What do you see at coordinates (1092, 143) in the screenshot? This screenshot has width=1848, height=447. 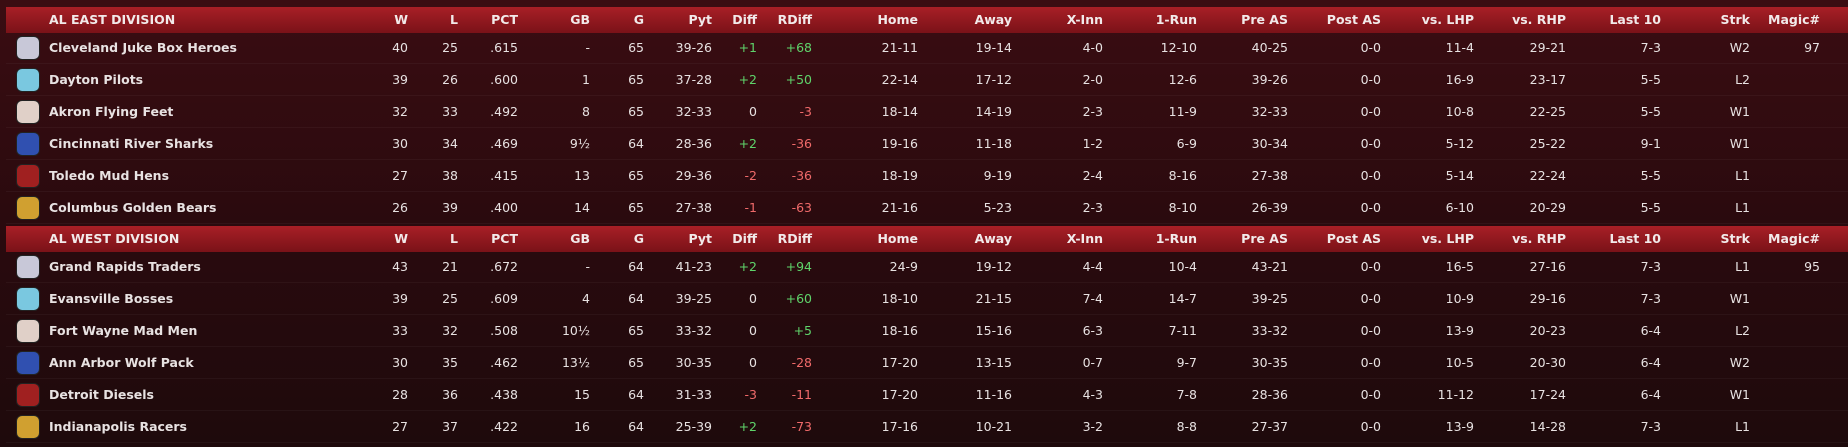 I see `team-stat: 1-2` at bounding box center [1092, 143].